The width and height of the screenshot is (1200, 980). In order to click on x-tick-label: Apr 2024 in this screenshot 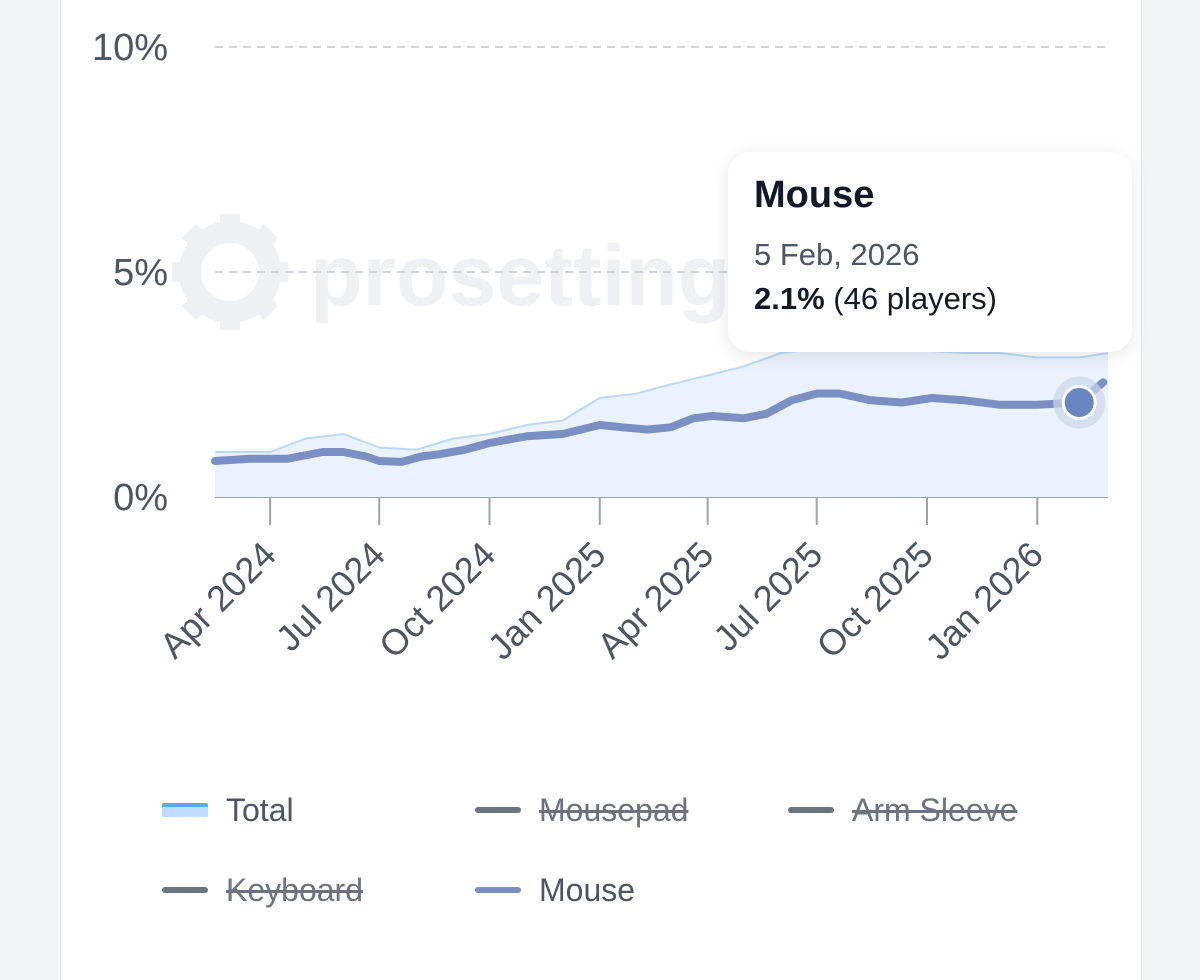, I will do `click(217, 600)`.